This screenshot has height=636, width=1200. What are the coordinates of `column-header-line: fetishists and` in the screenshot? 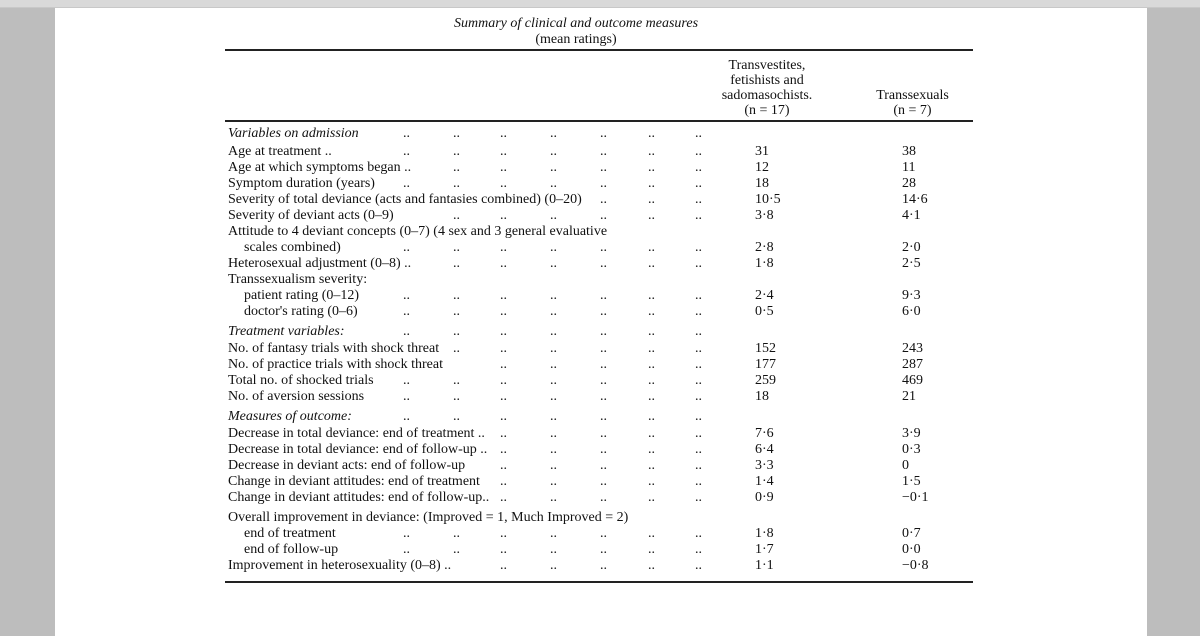 It's located at (767, 80).